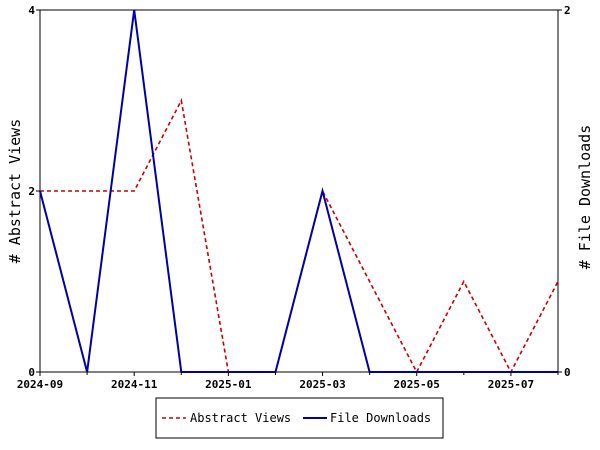 The height and width of the screenshot is (450, 600). What do you see at coordinates (134, 384) in the screenshot?
I see `x-tick-label: 2024-11` at bounding box center [134, 384].